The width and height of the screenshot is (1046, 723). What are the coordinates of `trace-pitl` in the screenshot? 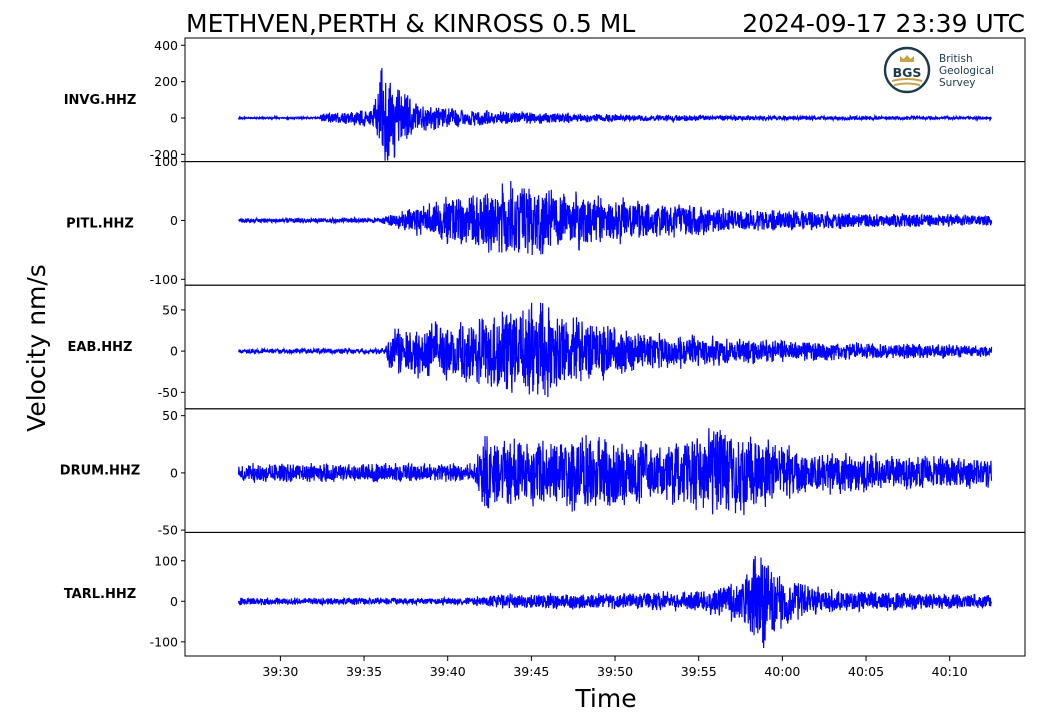 It's located at (615, 218).